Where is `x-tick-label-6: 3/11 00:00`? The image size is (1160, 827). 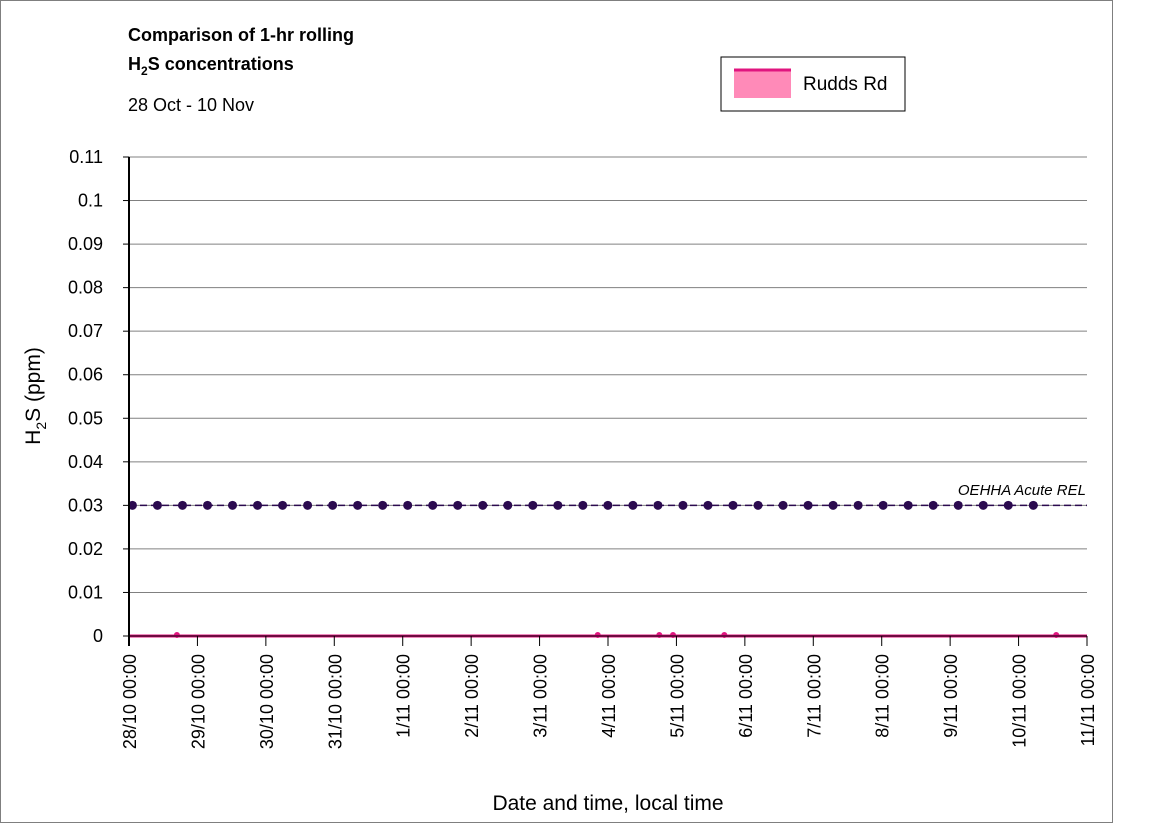 x-tick-label-6: 3/11 00:00 is located at coordinates (541, 696).